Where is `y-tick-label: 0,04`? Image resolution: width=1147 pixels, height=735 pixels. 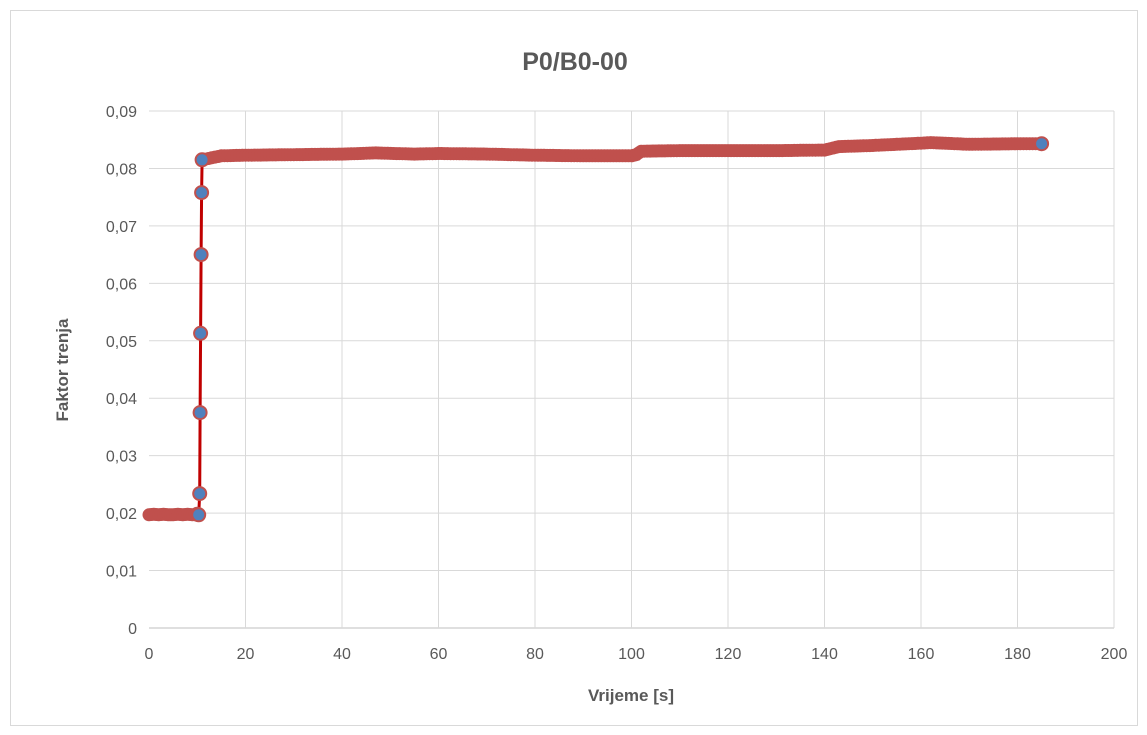
y-tick-label: 0,04 is located at coordinates (121, 399).